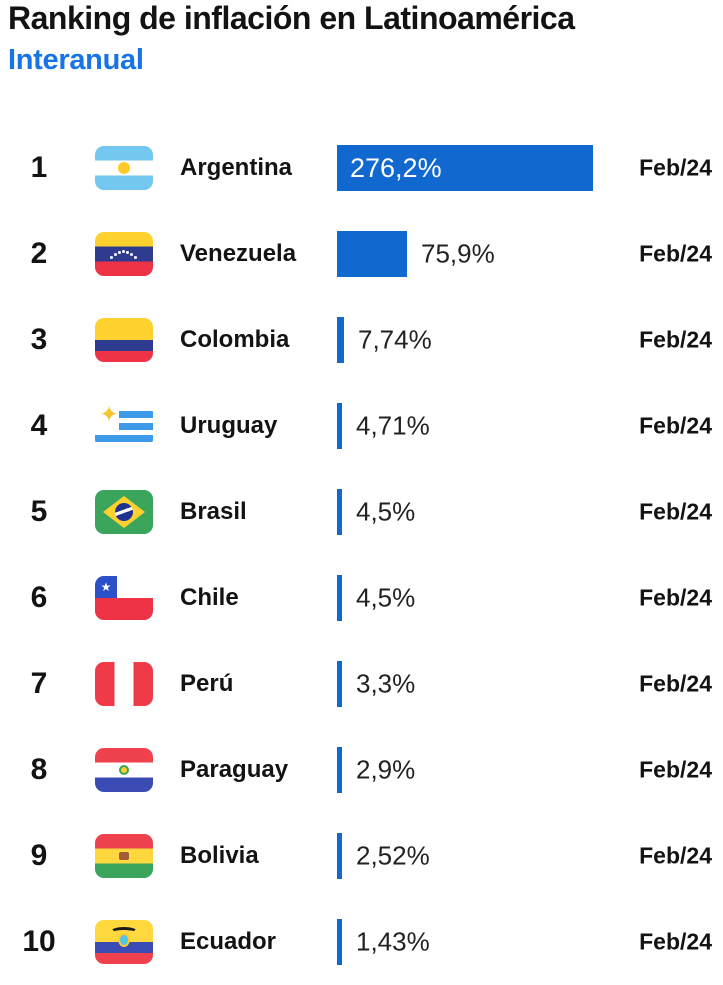 The height and width of the screenshot is (985, 723). What do you see at coordinates (229, 425) in the screenshot?
I see `country-name: Uruguay` at bounding box center [229, 425].